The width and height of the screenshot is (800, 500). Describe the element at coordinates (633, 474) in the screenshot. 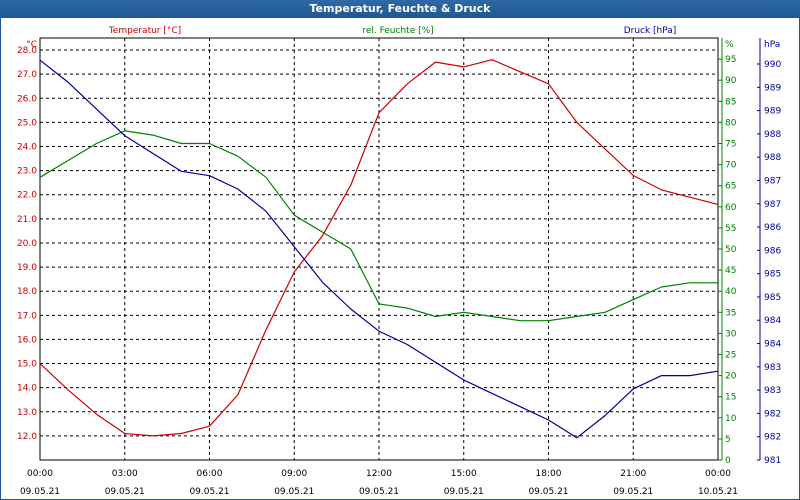

I see `x-tick-time: 21:00` at that location.